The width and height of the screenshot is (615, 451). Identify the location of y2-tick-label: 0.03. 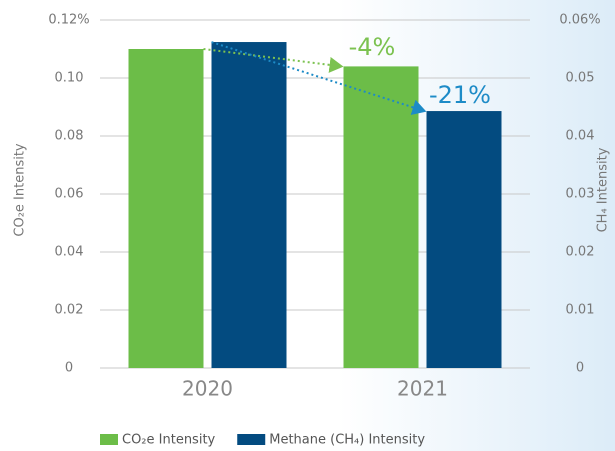
(580, 194).